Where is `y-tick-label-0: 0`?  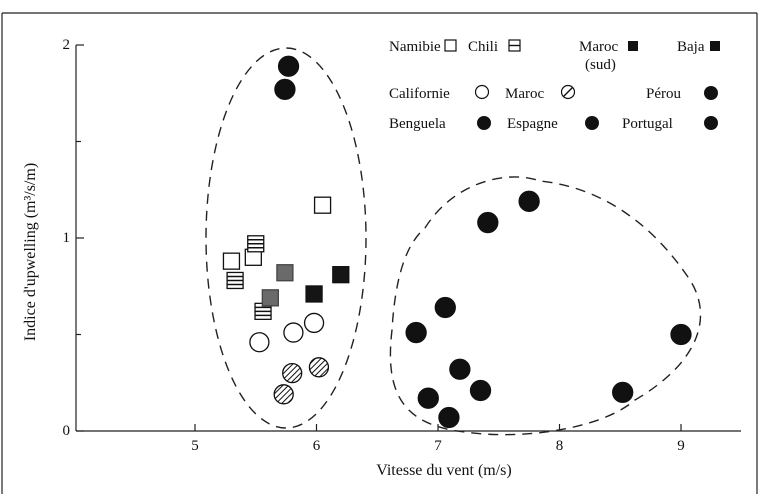 y-tick-label-0: 0 is located at coordinates (67, 431).